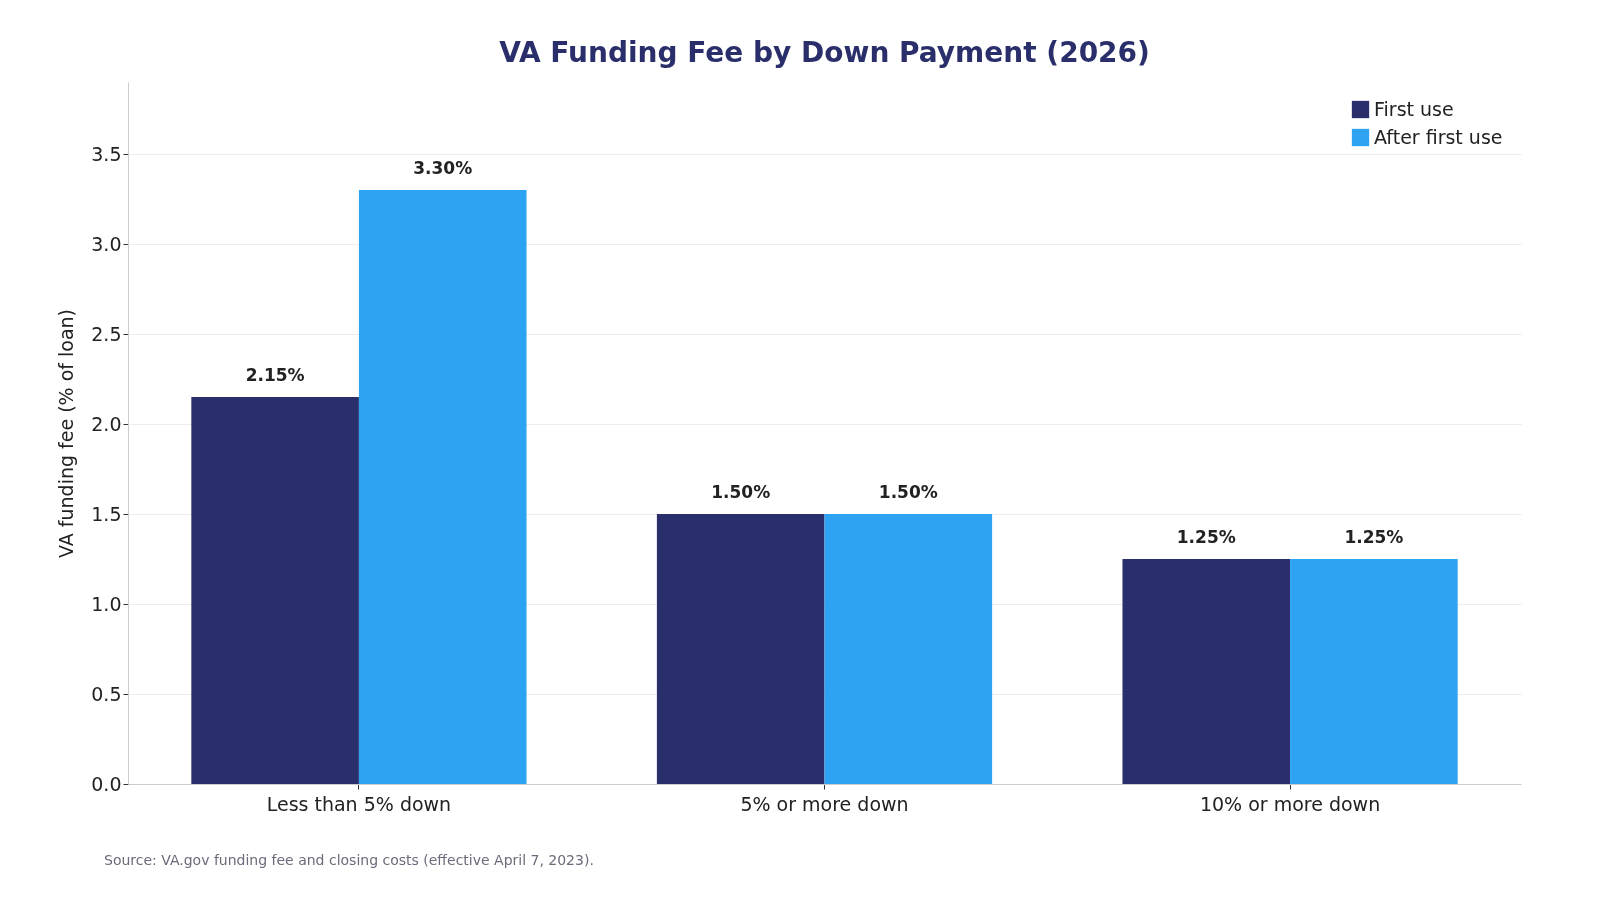  I want to click on data-label: 2.15%, so click(275, 375).